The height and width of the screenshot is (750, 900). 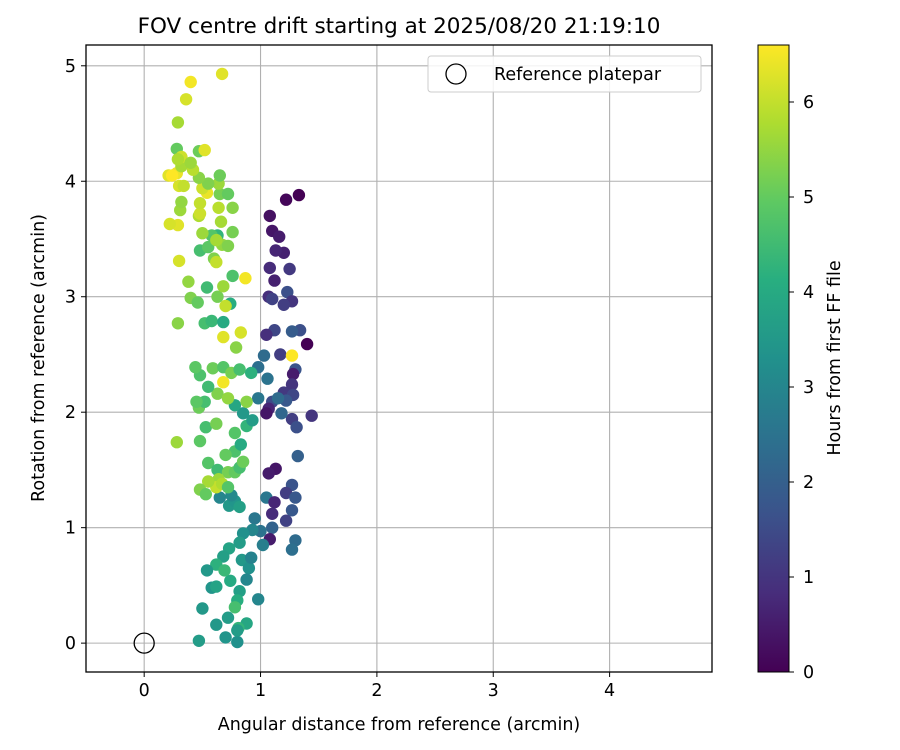 What do you see at coordinates (456, 74) in the screenshot?
I see `legend-marker-reference` at bounding box center [456, 74].